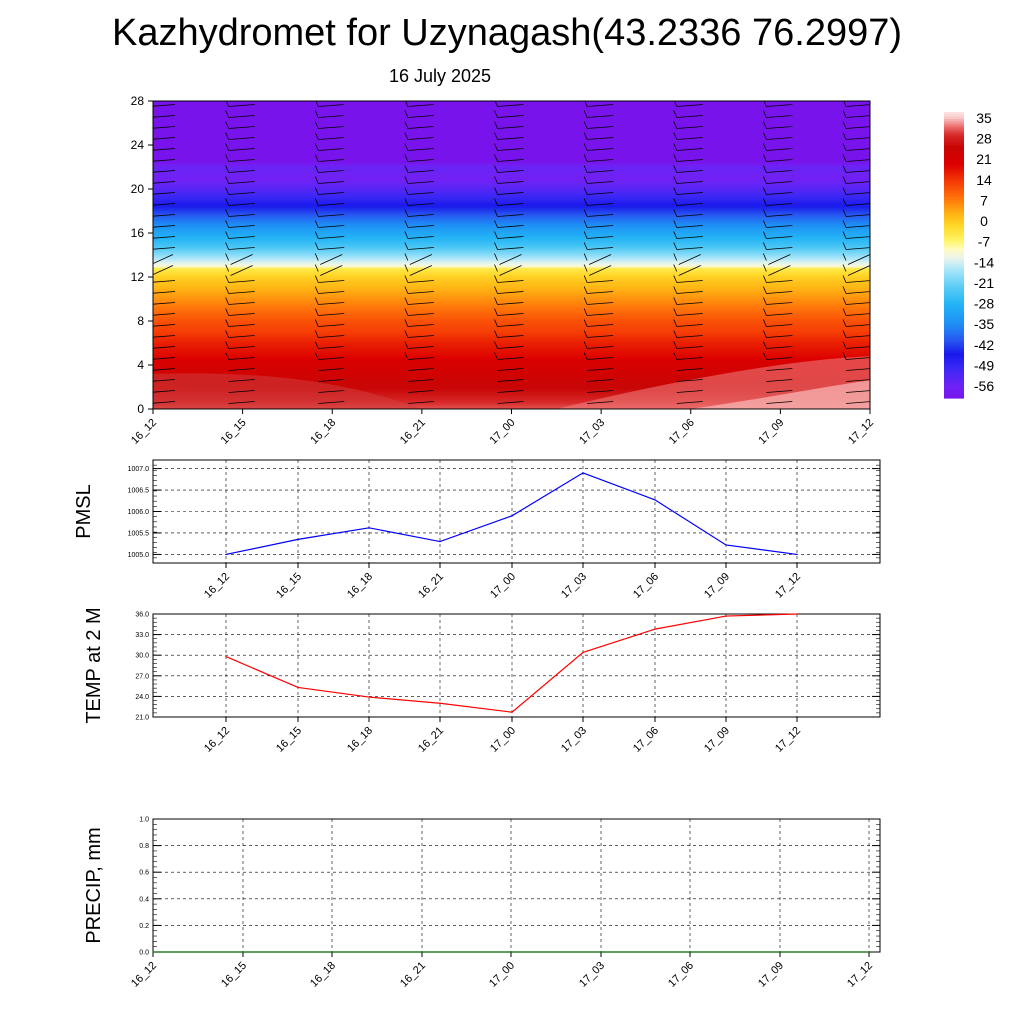 This screenshot has height=1024, width=1024. I want to click on colorbar-label: -28, so click(984, 304).